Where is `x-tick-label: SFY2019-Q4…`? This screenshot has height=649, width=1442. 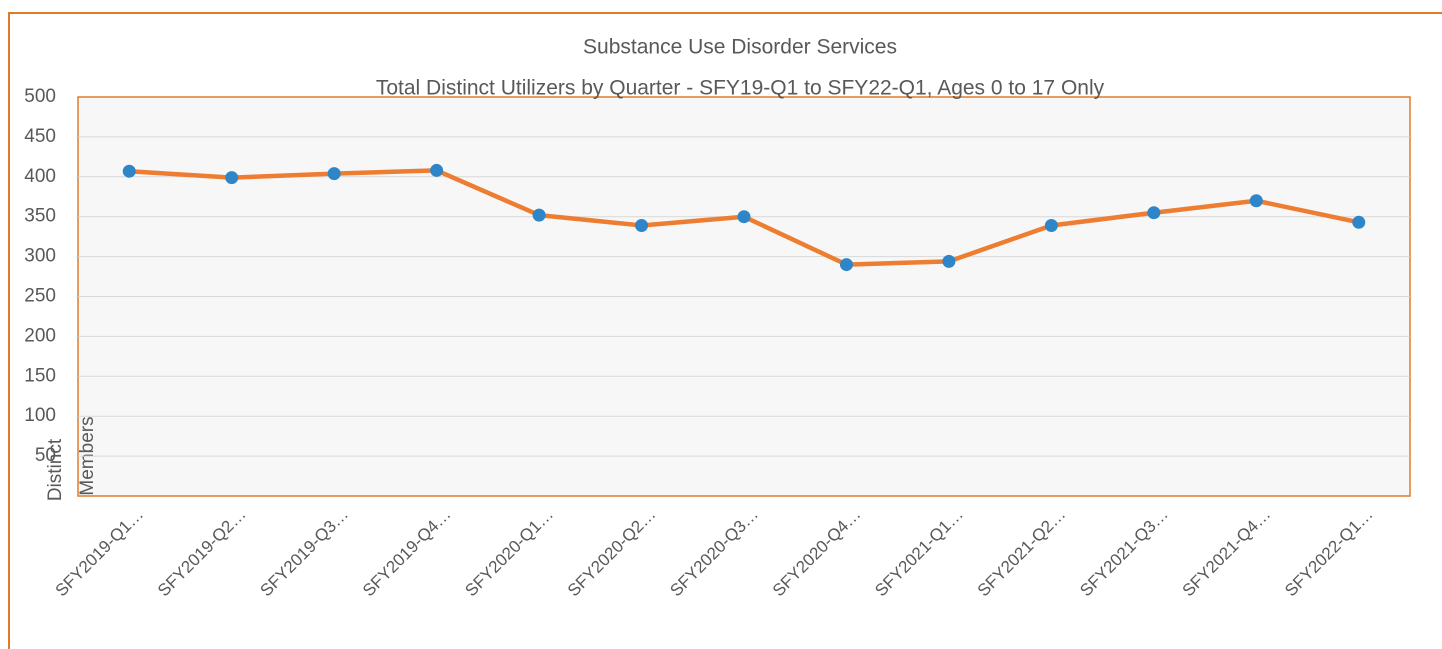 x-tick-label: SFY2019-Q4… is located at coordinates (407, 553).